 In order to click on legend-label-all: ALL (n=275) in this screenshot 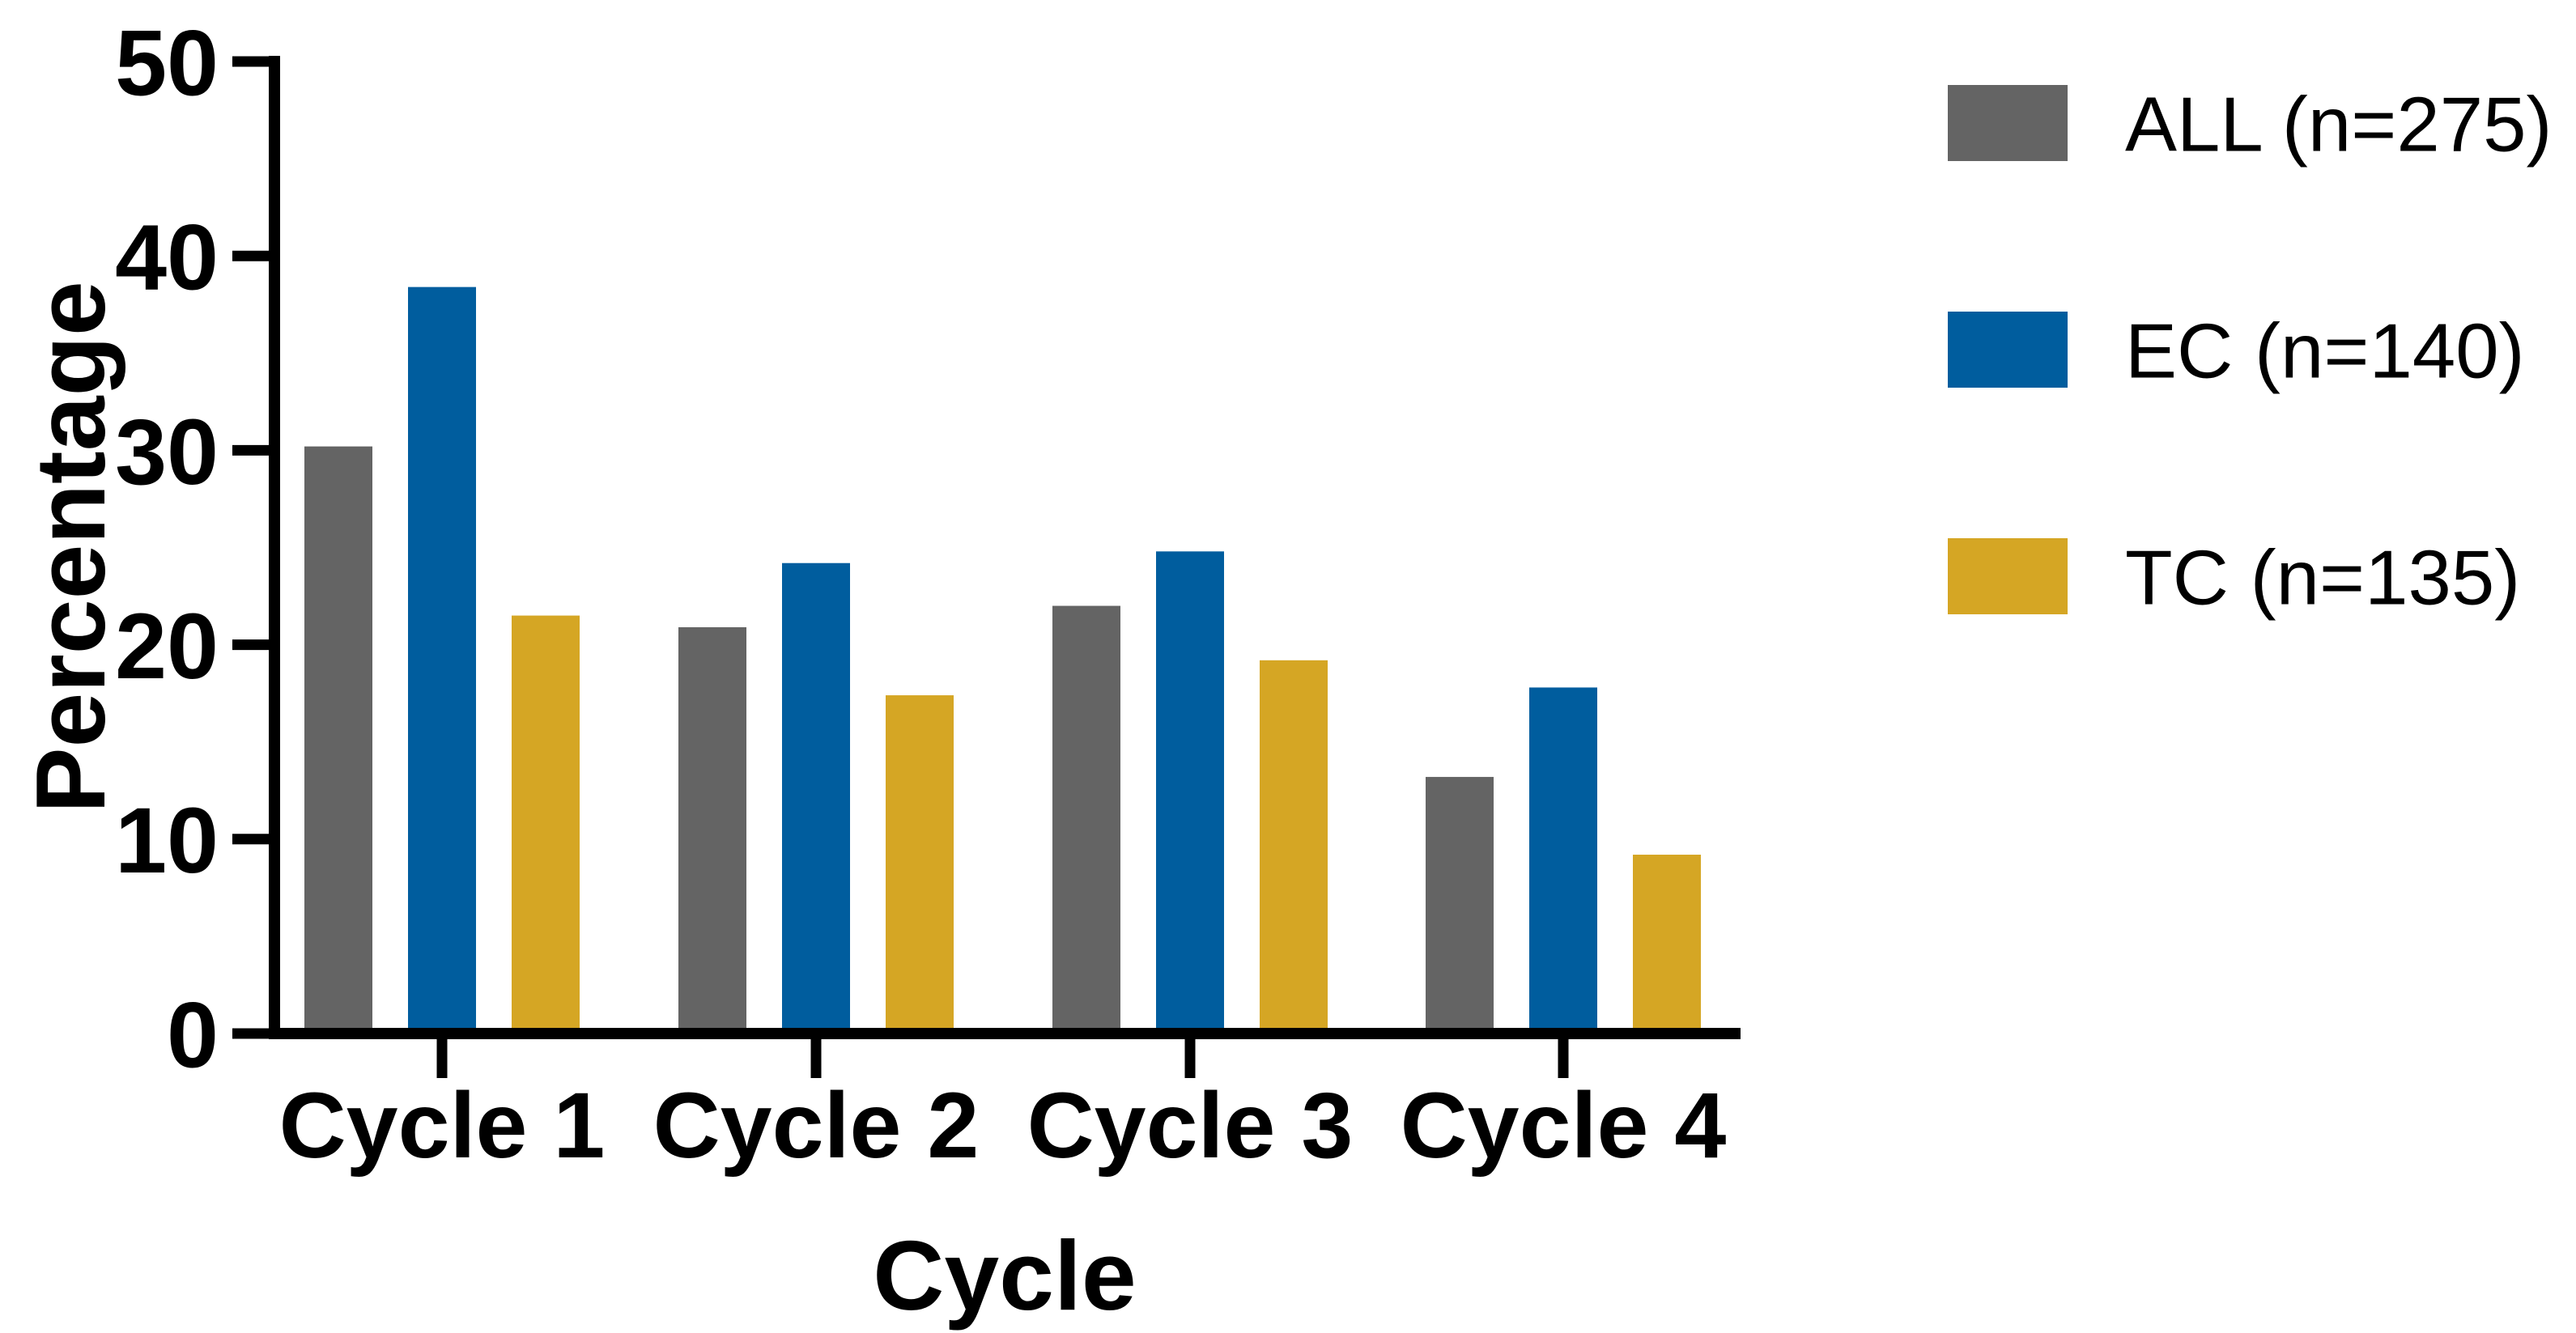, I will do `click(2338, 125)`.